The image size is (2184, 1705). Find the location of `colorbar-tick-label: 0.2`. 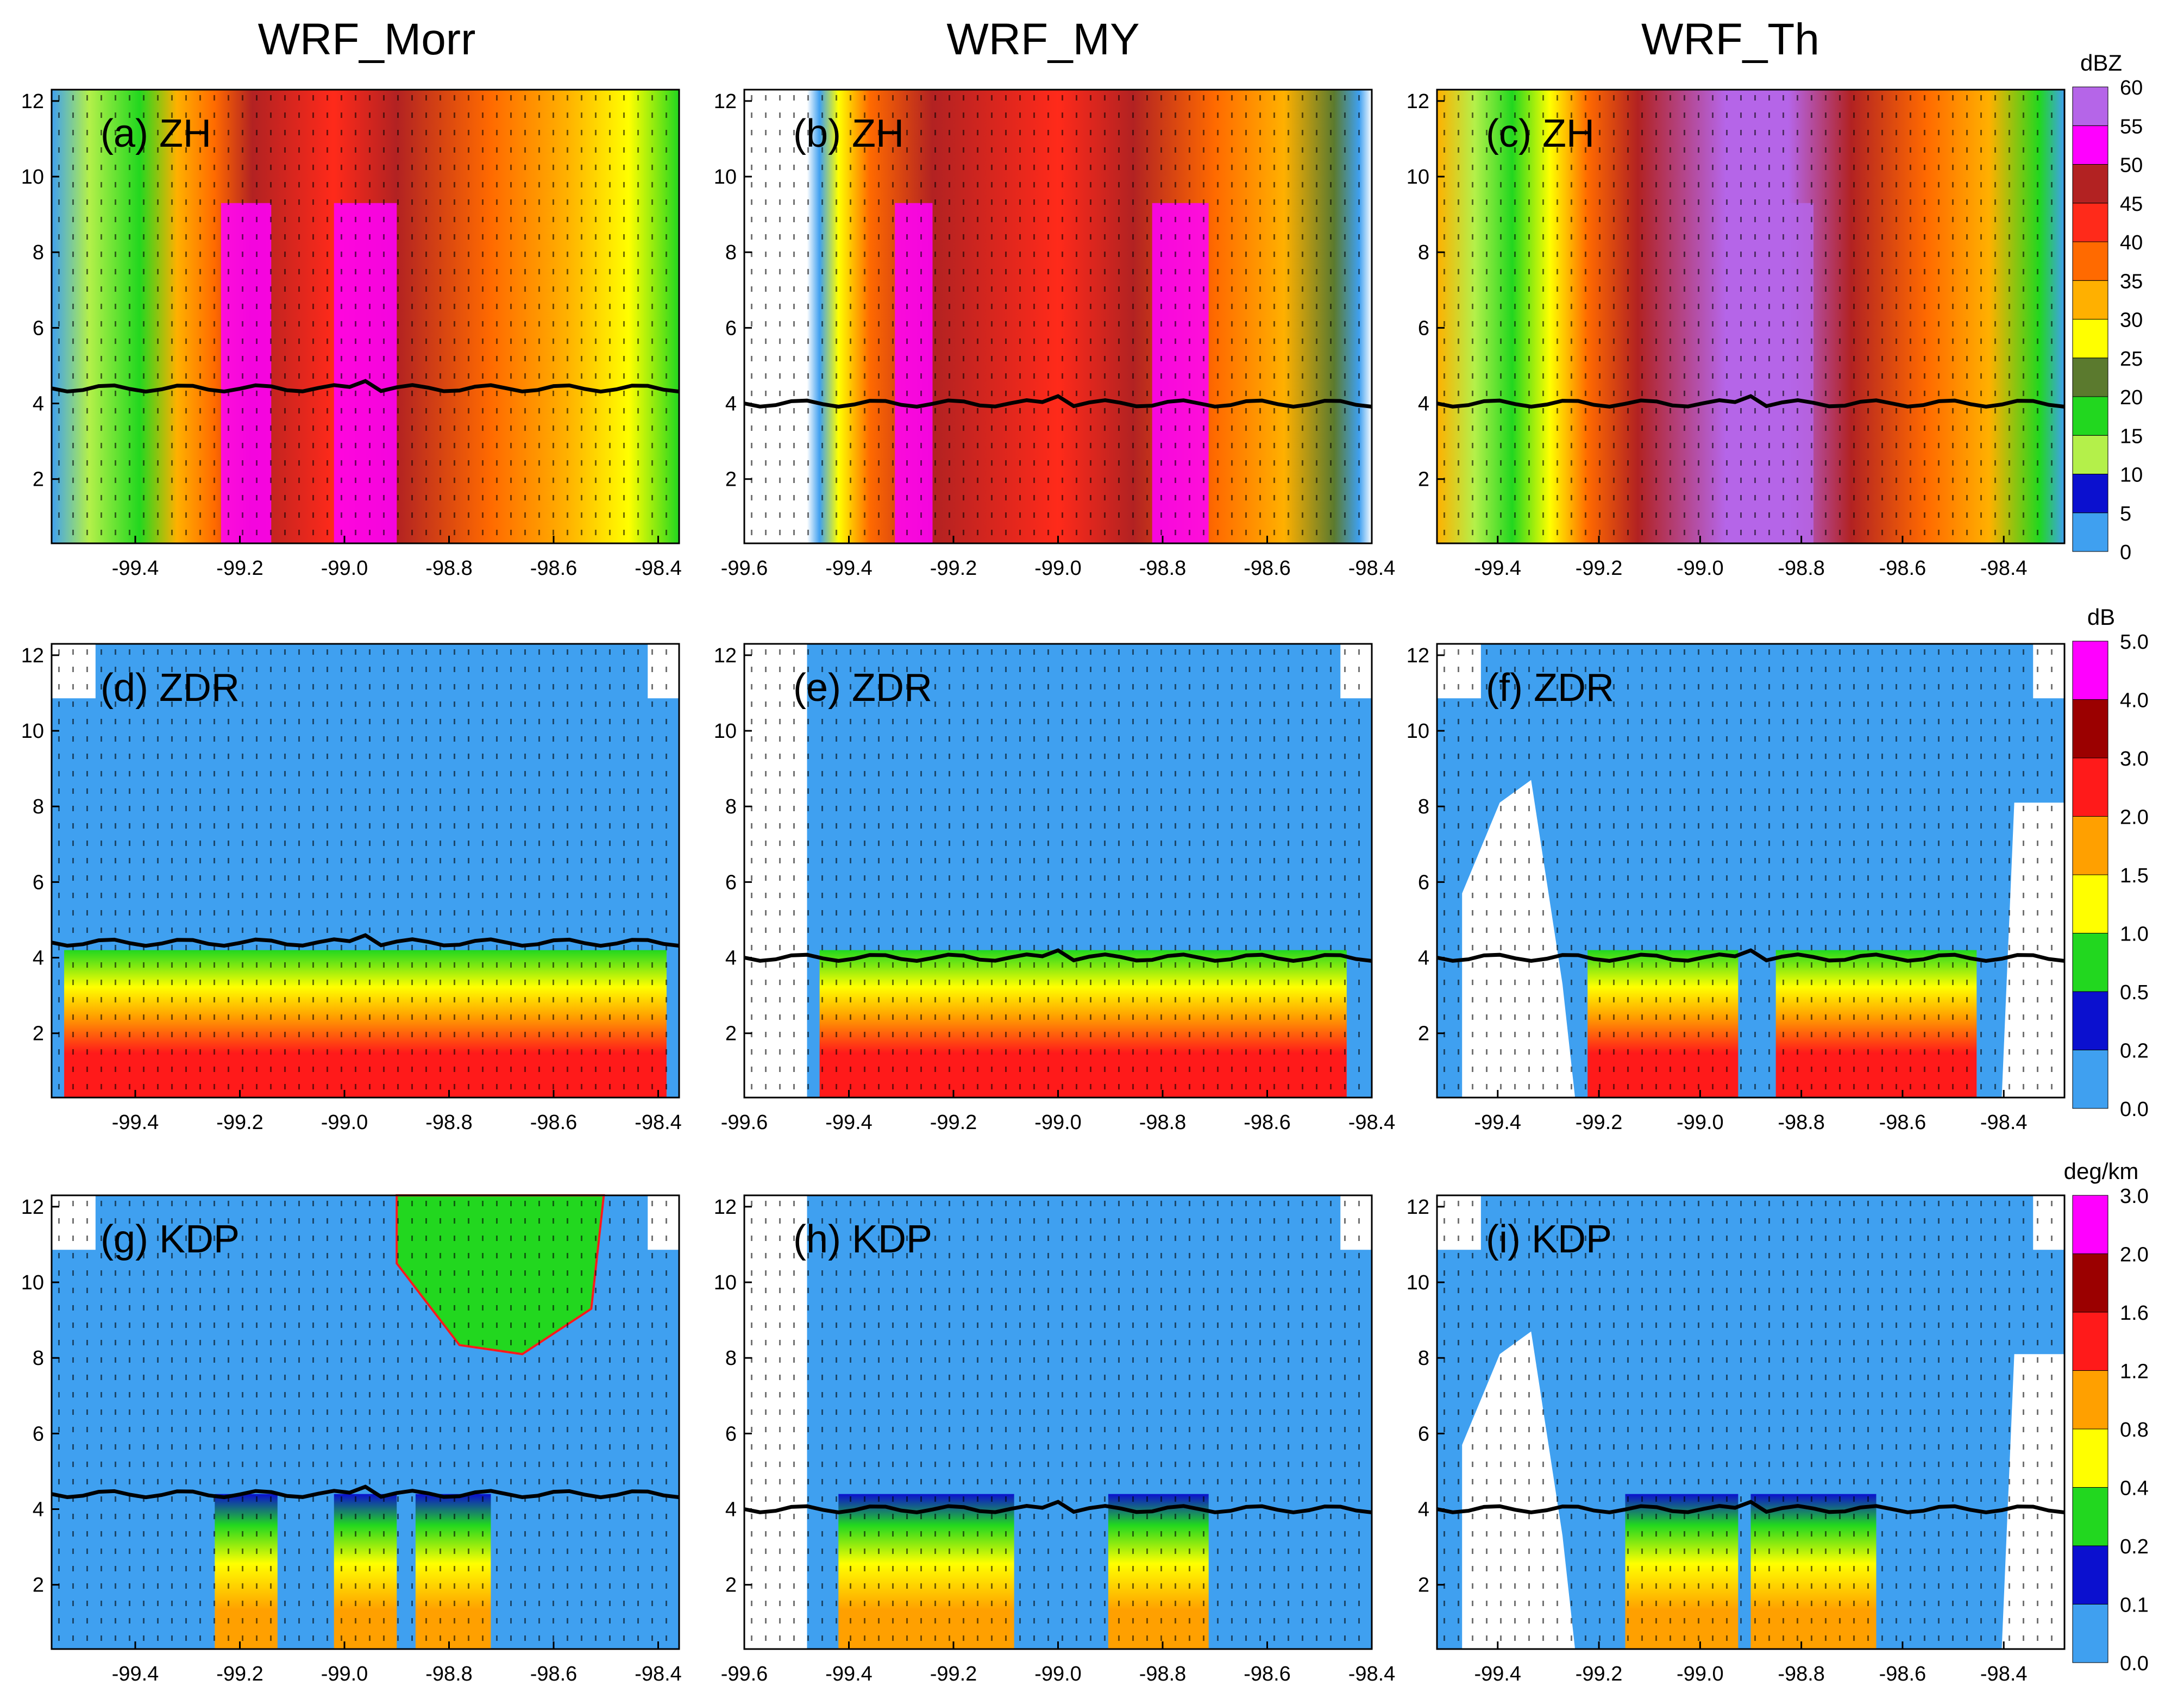

colorbar-tick-label: 0.2 is located at coordinates (2134, 1051).